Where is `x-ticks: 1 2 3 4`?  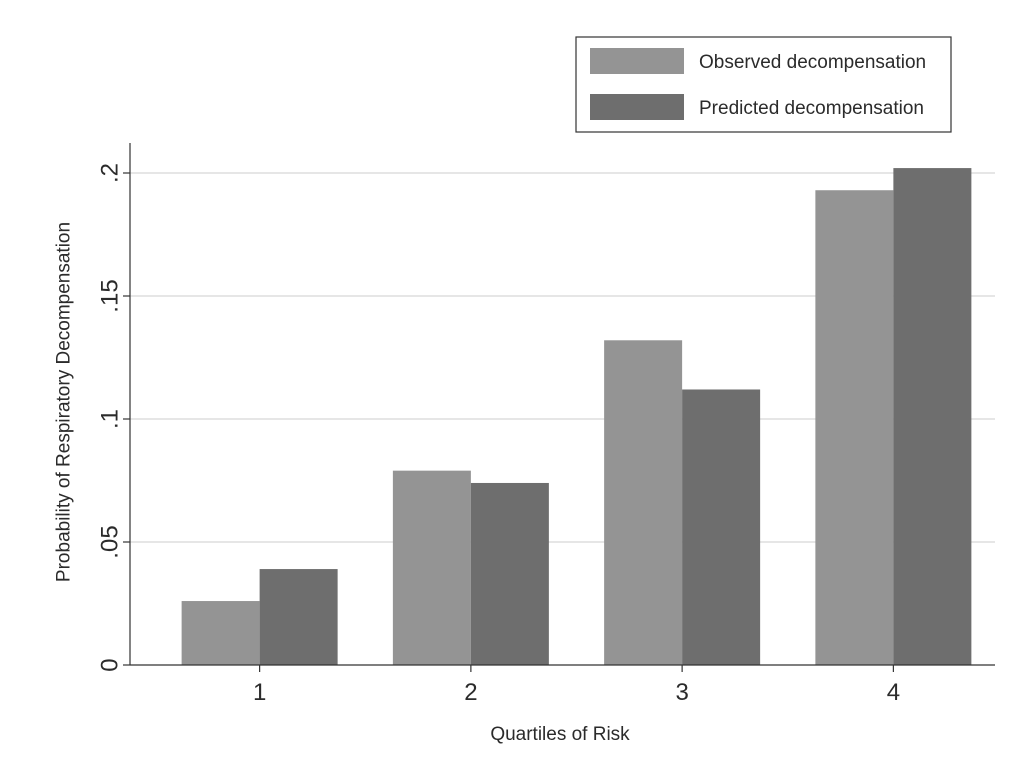 x-ticks: 1 2 3 4 is located at coordinates (576, 685).